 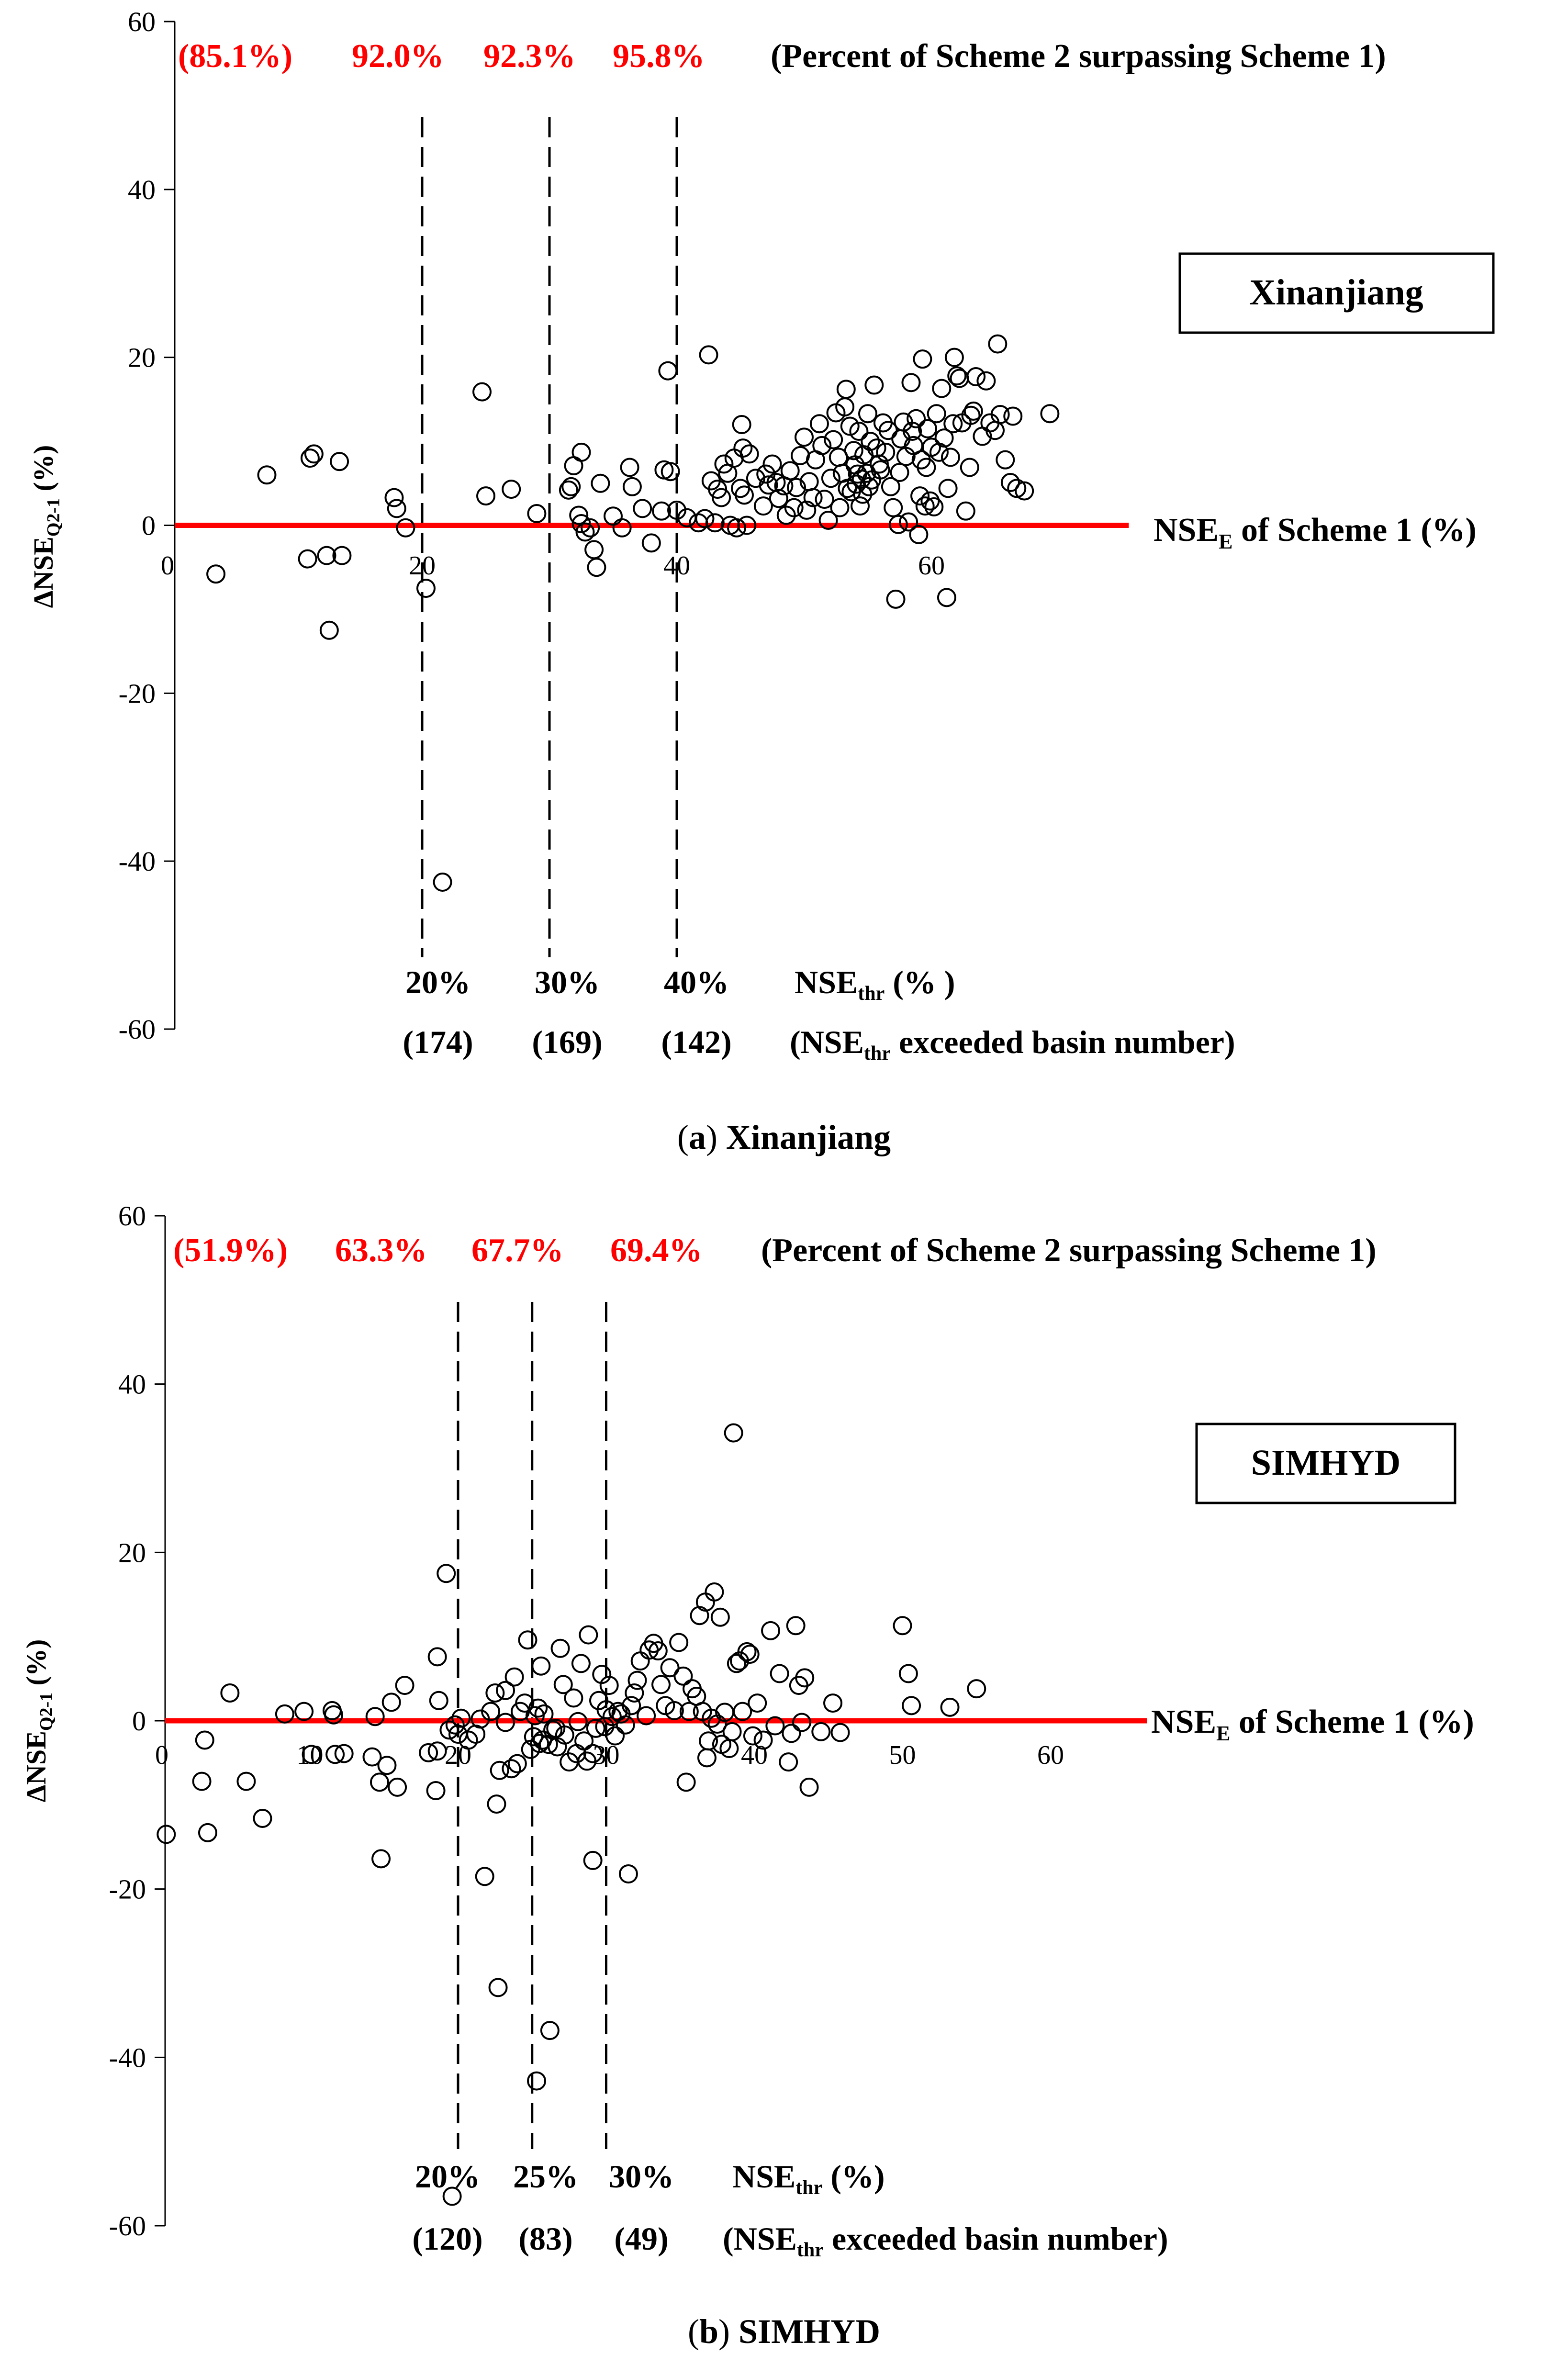 What do you see at coordinates (1312, 1725) in the screenshot?
I see `x-axis-label: NSEE of Scheme 1 (%)` at bounding box center [1312, 1725].